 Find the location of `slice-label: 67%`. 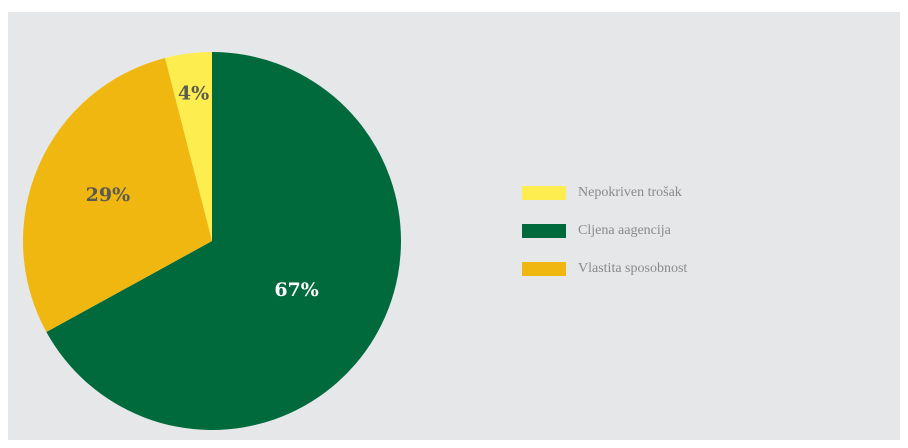

slice-label: 67% is located at coordinates (296, 290).